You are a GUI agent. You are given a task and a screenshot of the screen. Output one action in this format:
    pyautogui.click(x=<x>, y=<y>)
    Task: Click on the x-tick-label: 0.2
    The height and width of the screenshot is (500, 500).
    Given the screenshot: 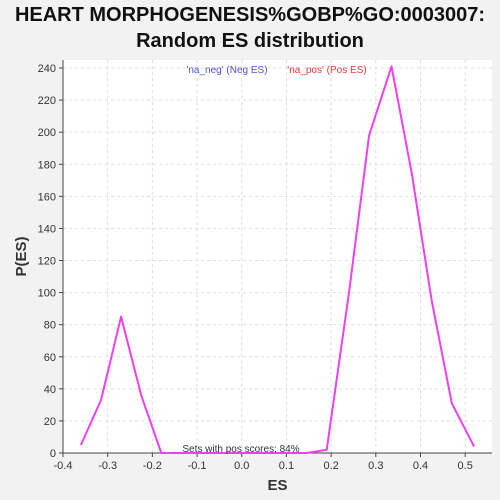 What is the action you would take?
    pyautogui.click(x=330, y=466)
    